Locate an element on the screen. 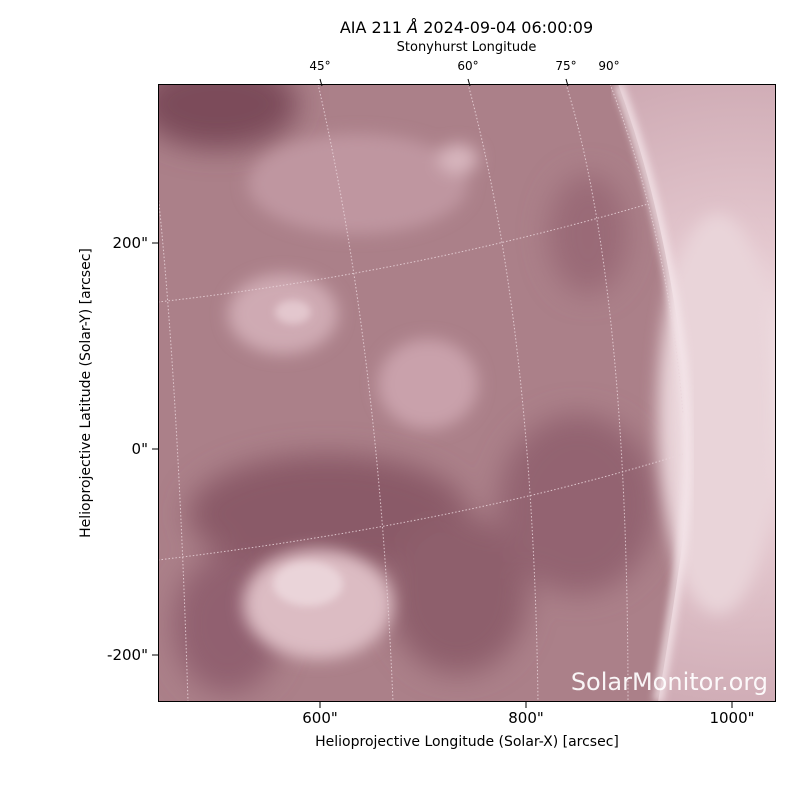  title-instrument: AIA 211 is located at coordinates (373, 27).